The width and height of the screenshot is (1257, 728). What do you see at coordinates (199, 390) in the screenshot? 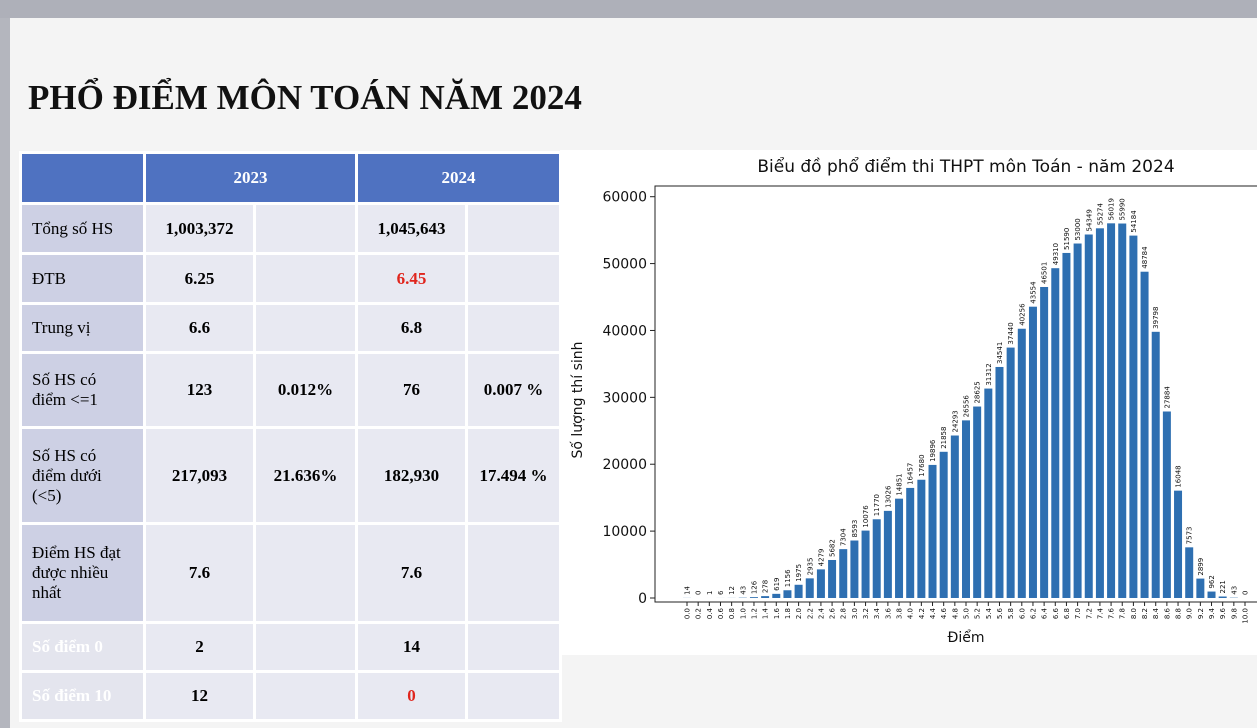
I see `table-cell: 123` at bounding box center [199, 390].